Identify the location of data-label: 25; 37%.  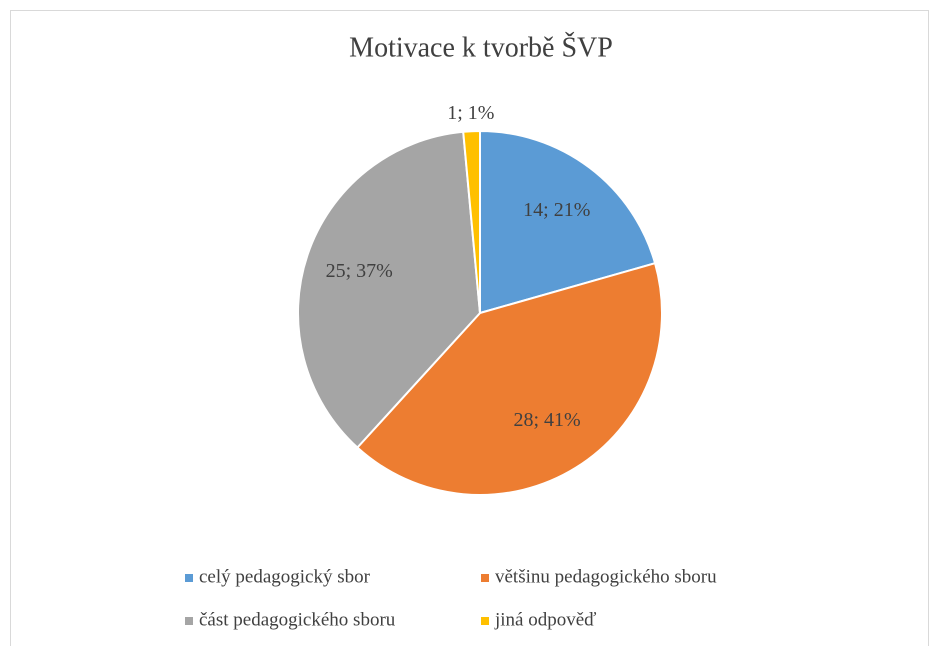
(359, 271).